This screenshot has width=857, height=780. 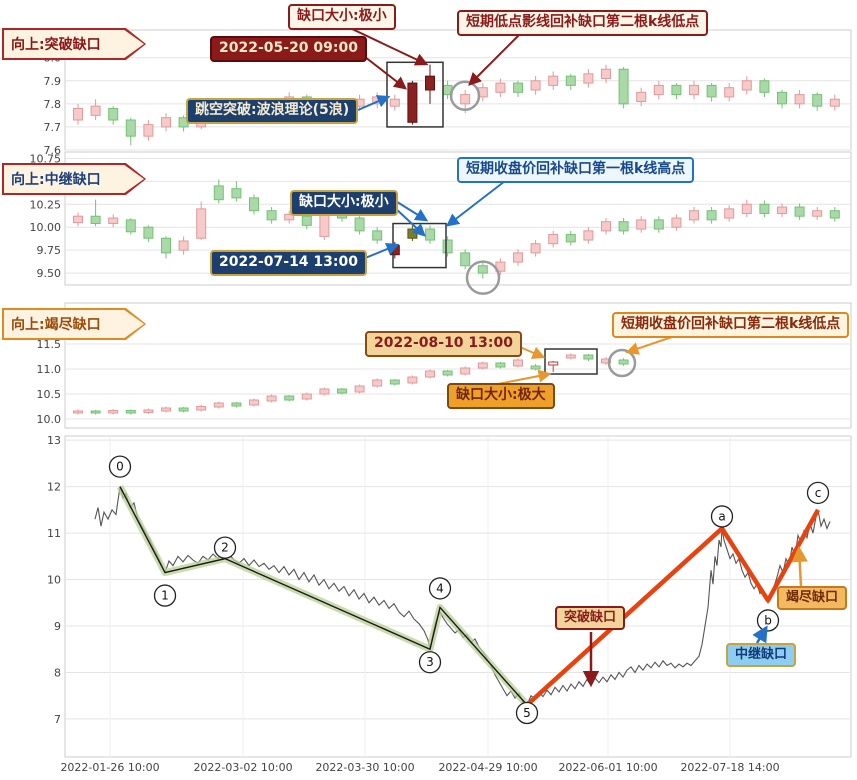 I want to click on panel3-direction-label: 向上:竭尽缺口, so click(x=56, y=325).